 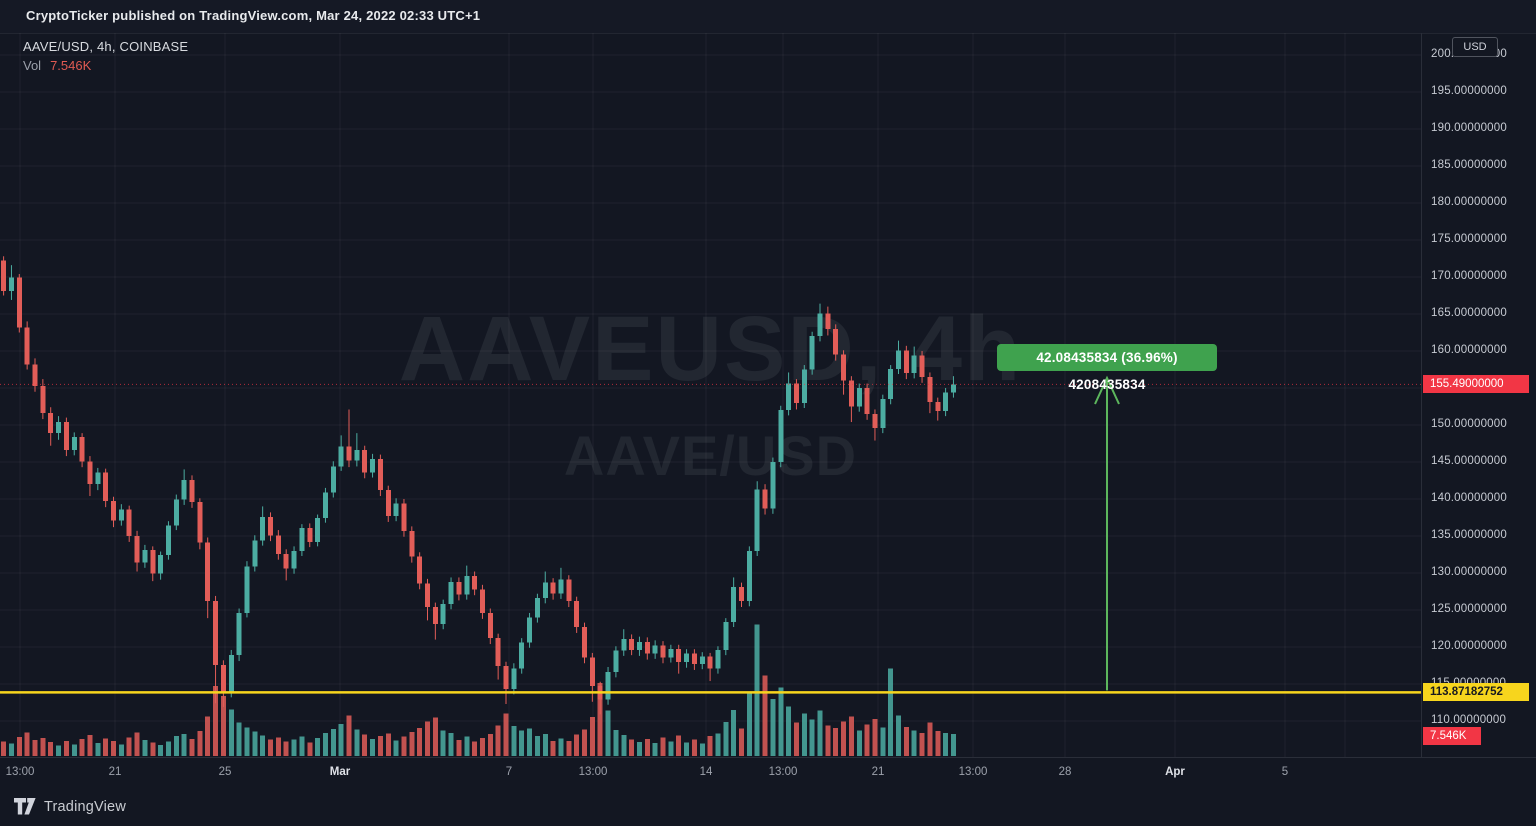 What do you see at coordinates (1469, 535) in the screenshot?
I see `price-tick-label: 135.00000000` at bounding box center [1469, 535].